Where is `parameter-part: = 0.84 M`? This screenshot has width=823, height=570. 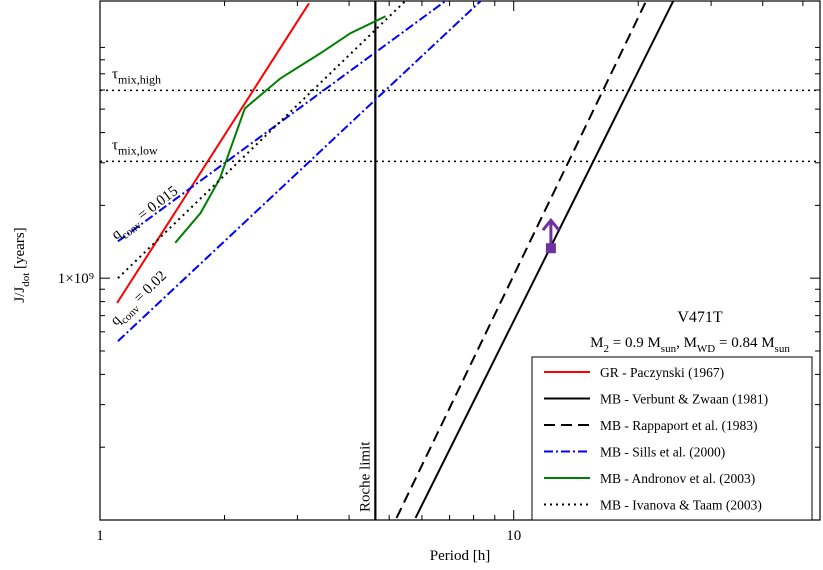 parameter-part: = 0.84 M is located at coordinates (744, 343).